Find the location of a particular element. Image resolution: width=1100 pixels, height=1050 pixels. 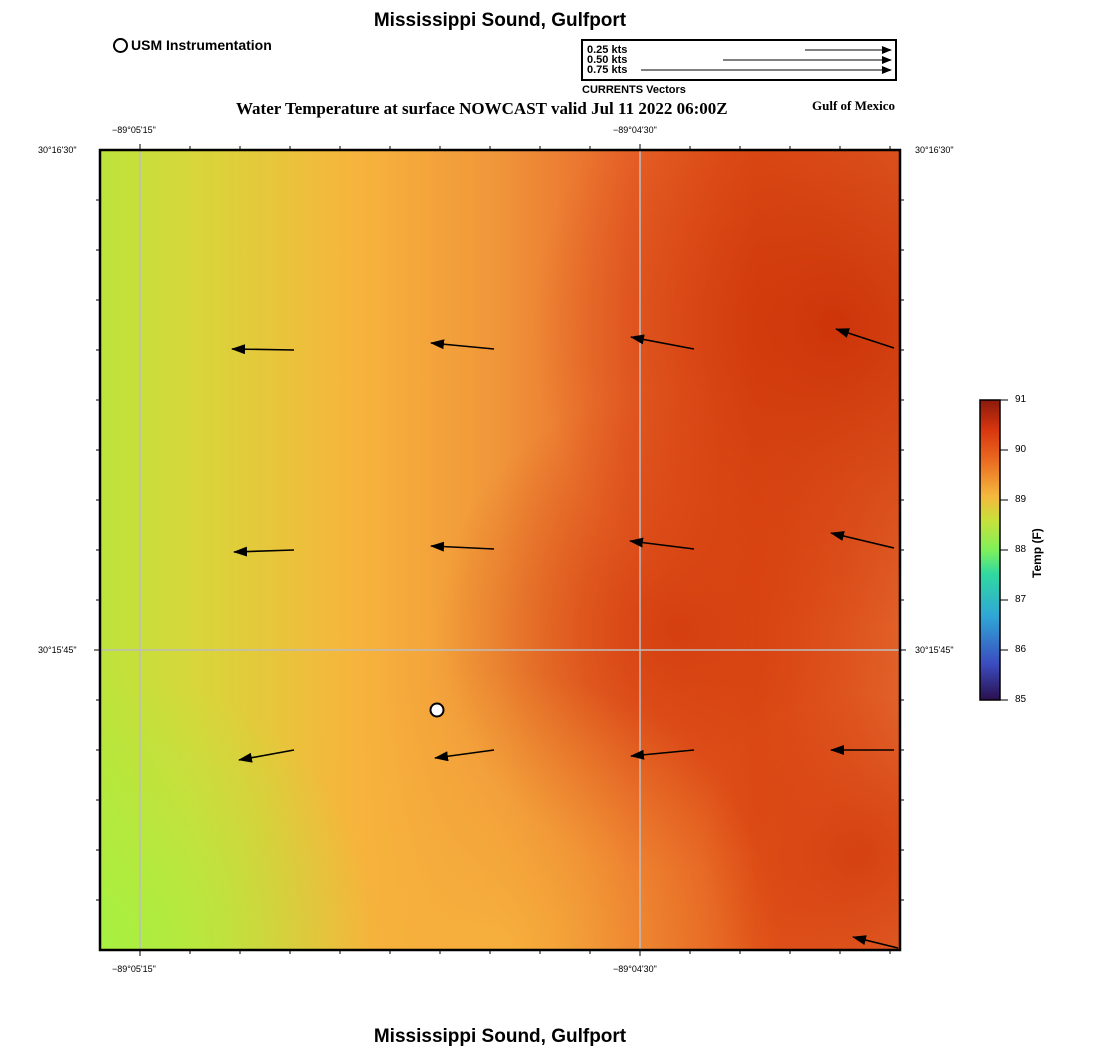

vector-scale-legend: 0.25 kts 0.50 kts 0.75 kts is located at coordinates (739, 60).